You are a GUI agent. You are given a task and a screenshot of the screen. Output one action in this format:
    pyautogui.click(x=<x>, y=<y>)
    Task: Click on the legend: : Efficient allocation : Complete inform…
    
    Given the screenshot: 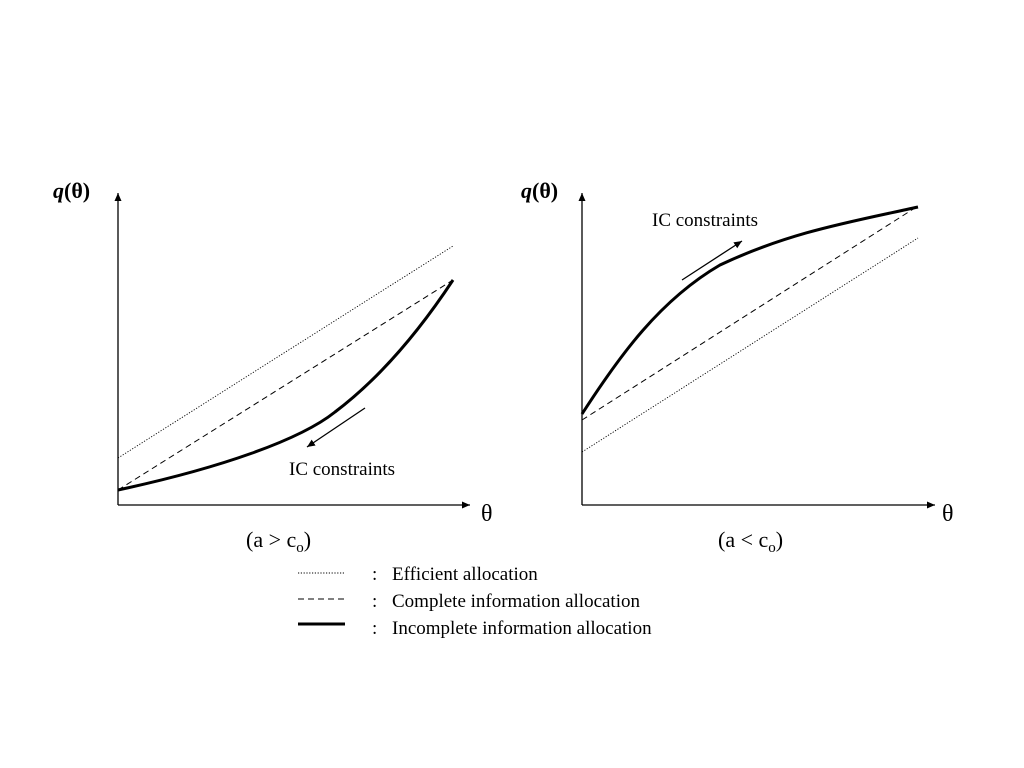 What is the action you would take?
    pyautogui.click(x=475, y=601)
    